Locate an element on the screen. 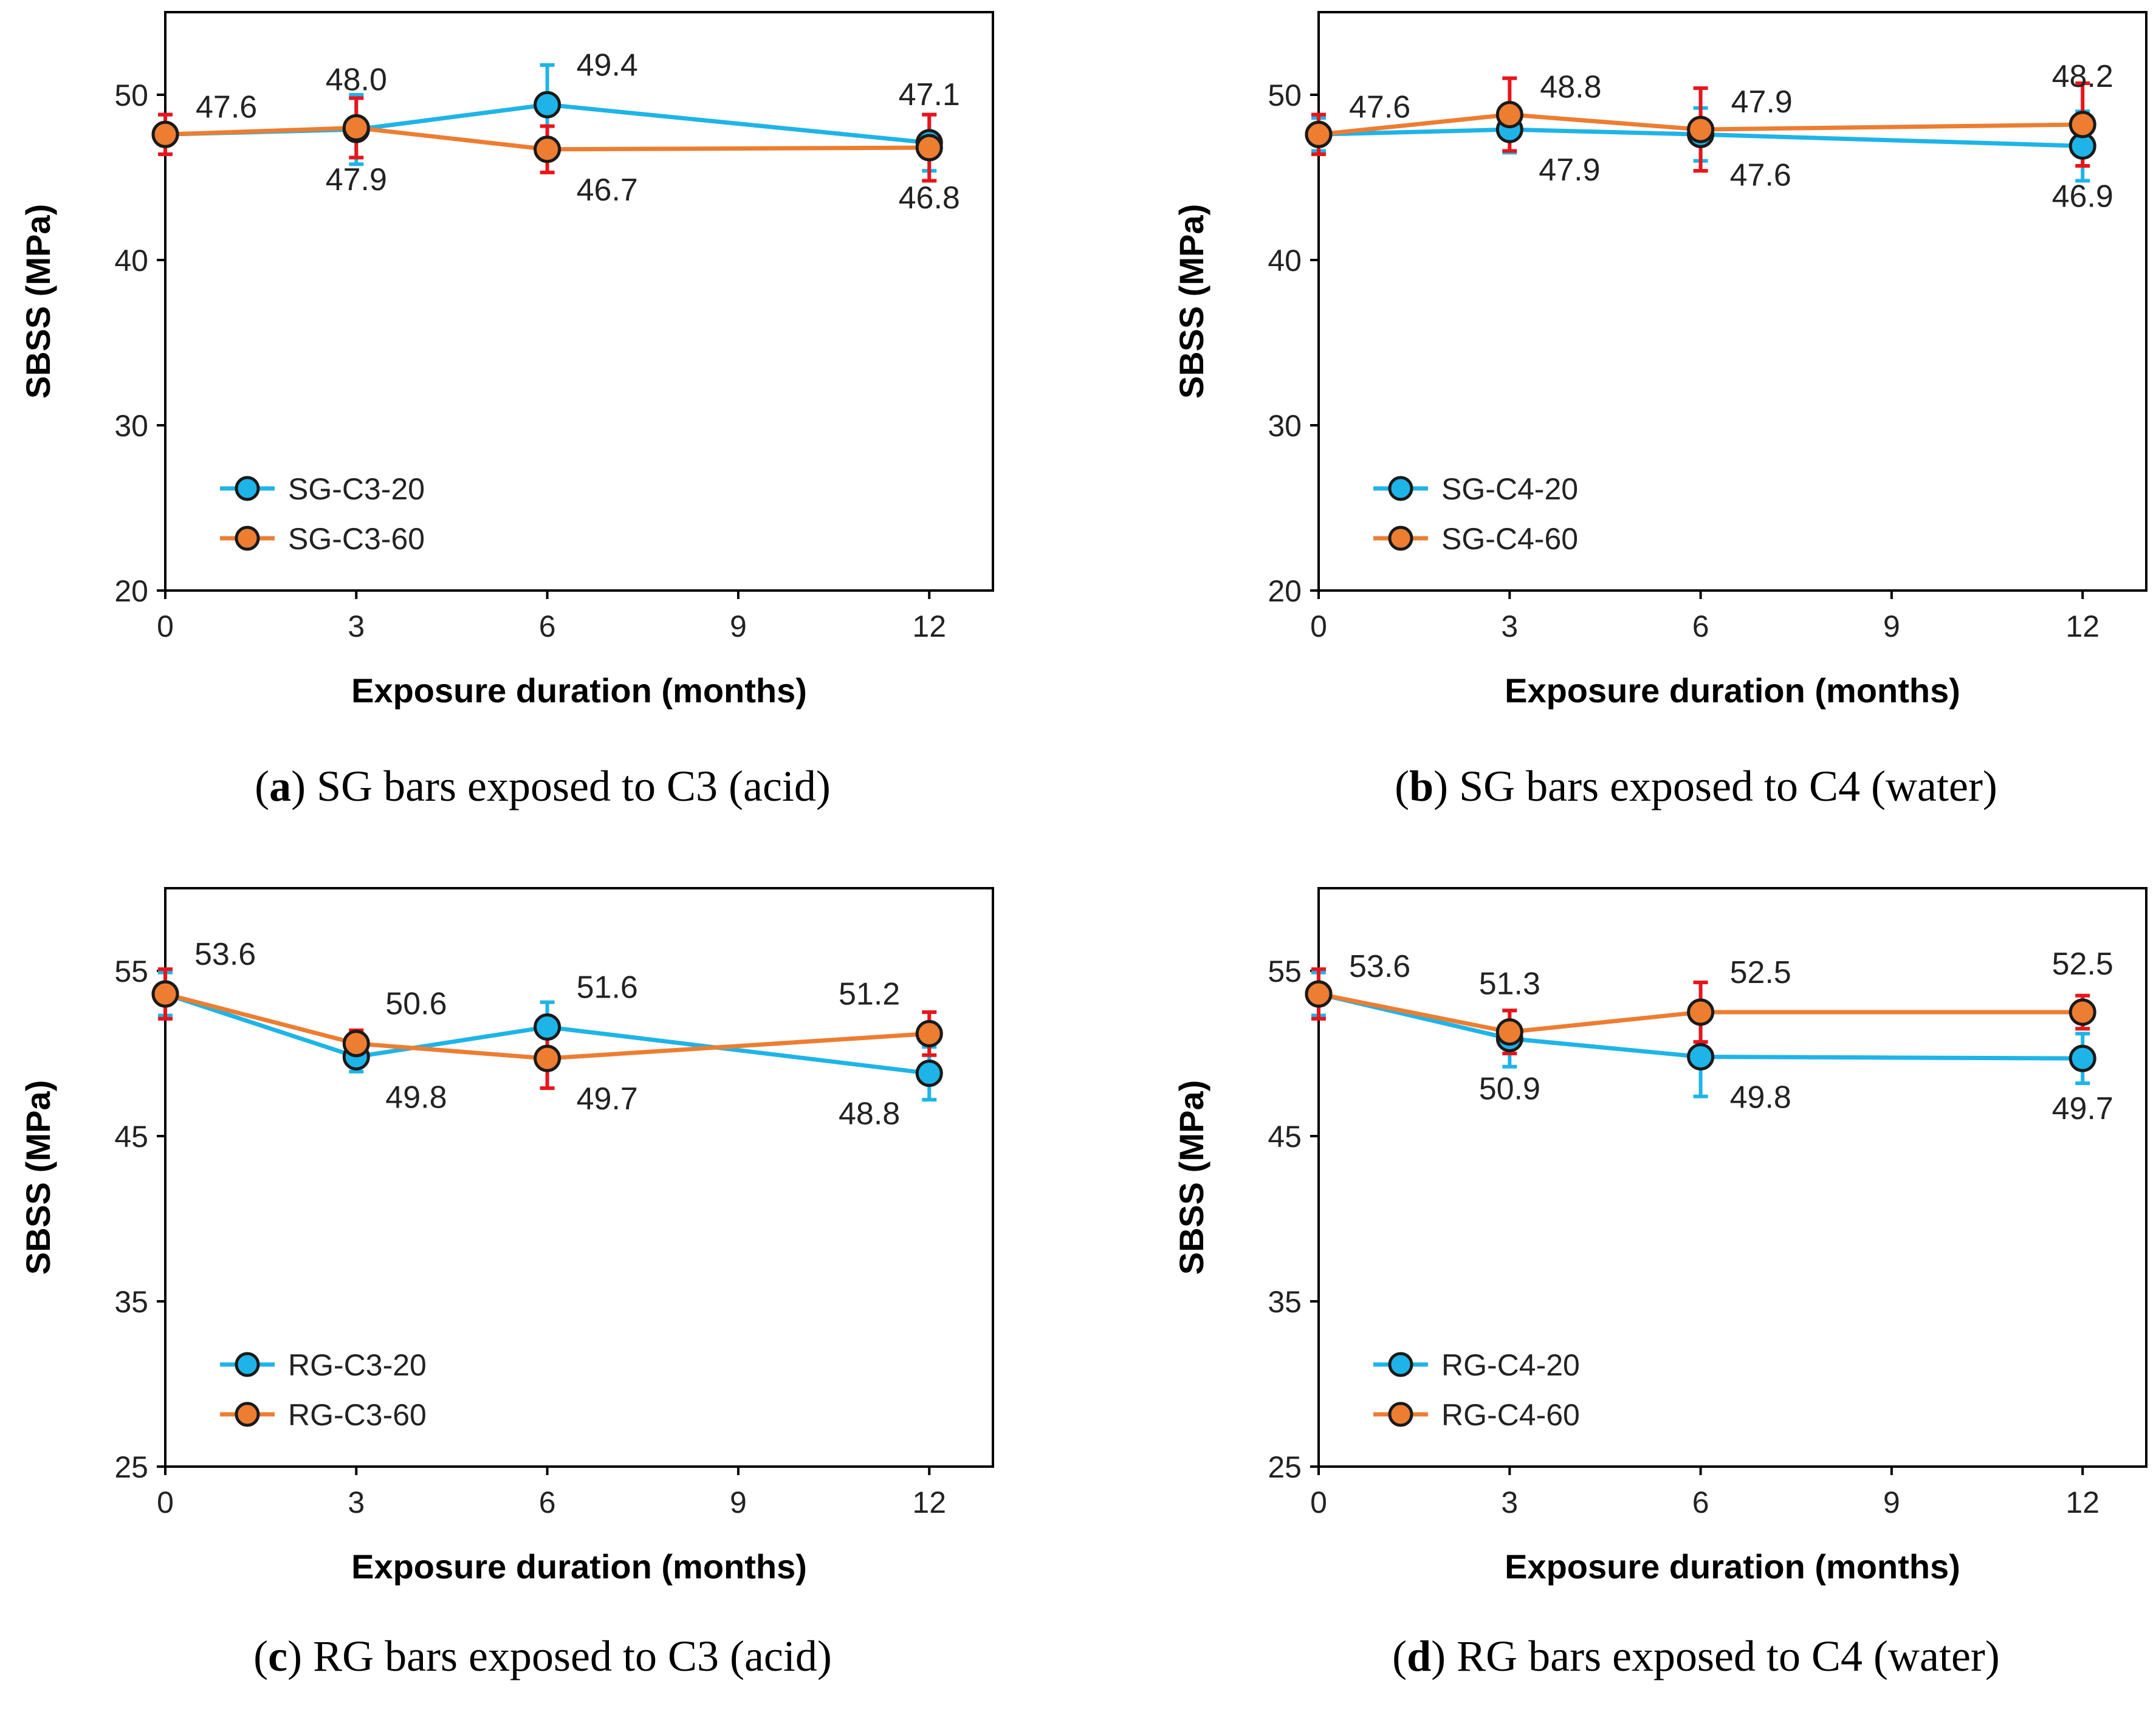  y-tick-label: 35 is located at coordinates (131, 1302).